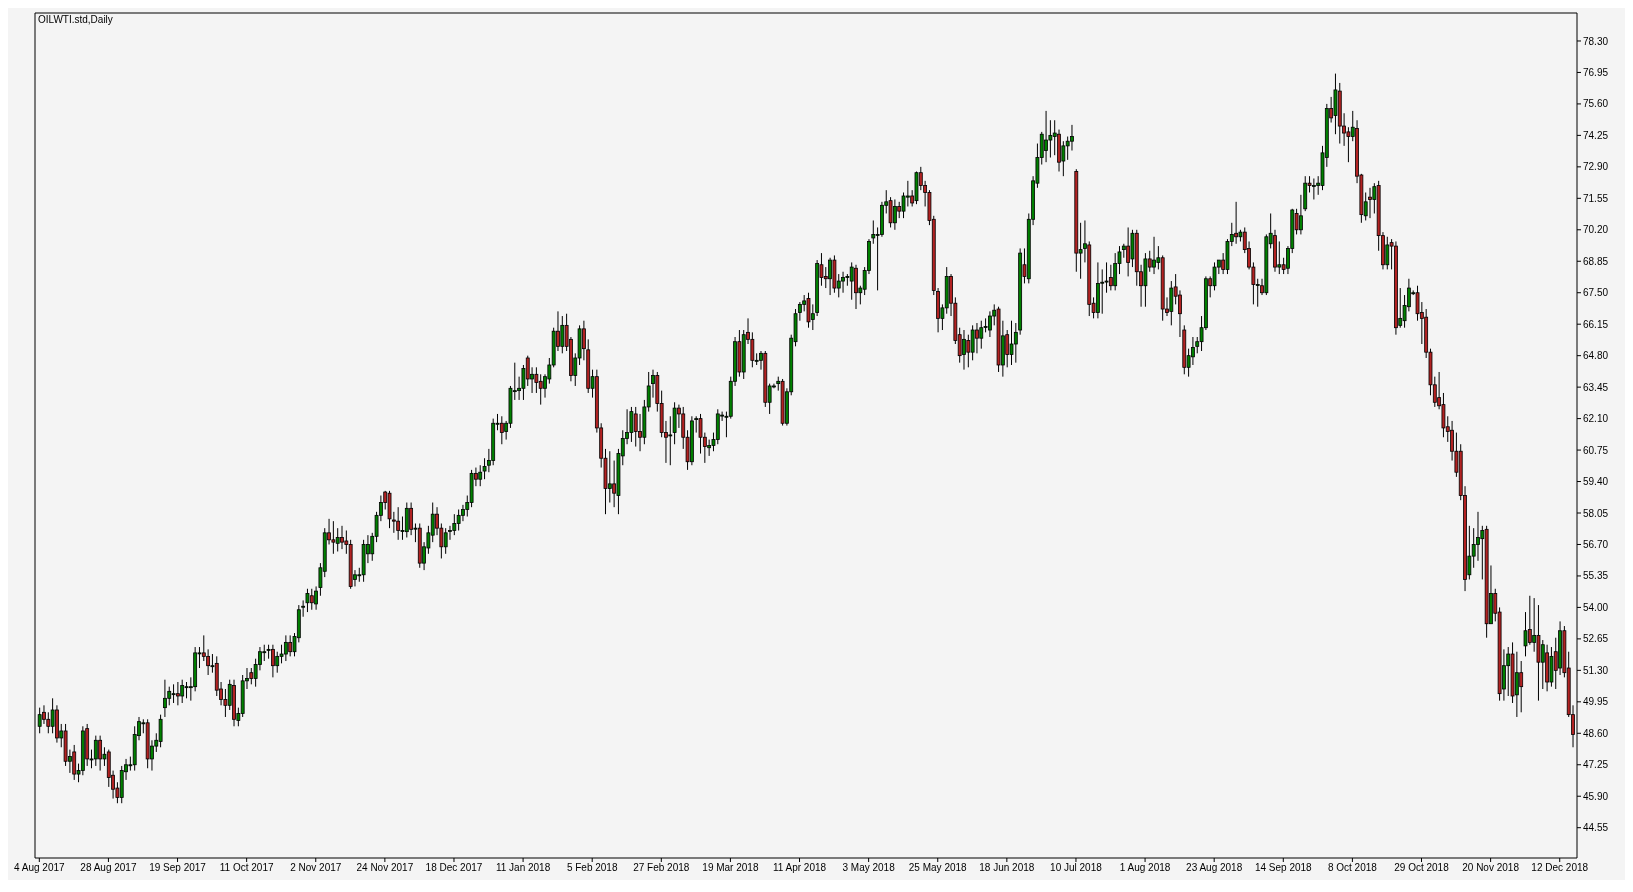  I want to click on y-tick-label: 47.25, so click(1596, 765).